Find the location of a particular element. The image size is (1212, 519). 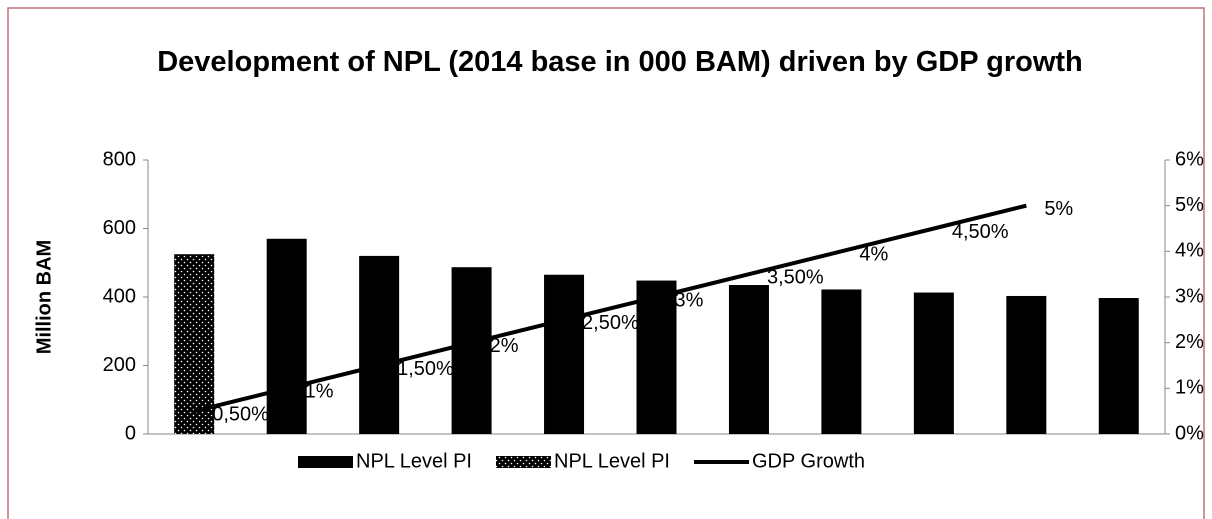

data-label: 5% is located at coordinates (1058, 209).